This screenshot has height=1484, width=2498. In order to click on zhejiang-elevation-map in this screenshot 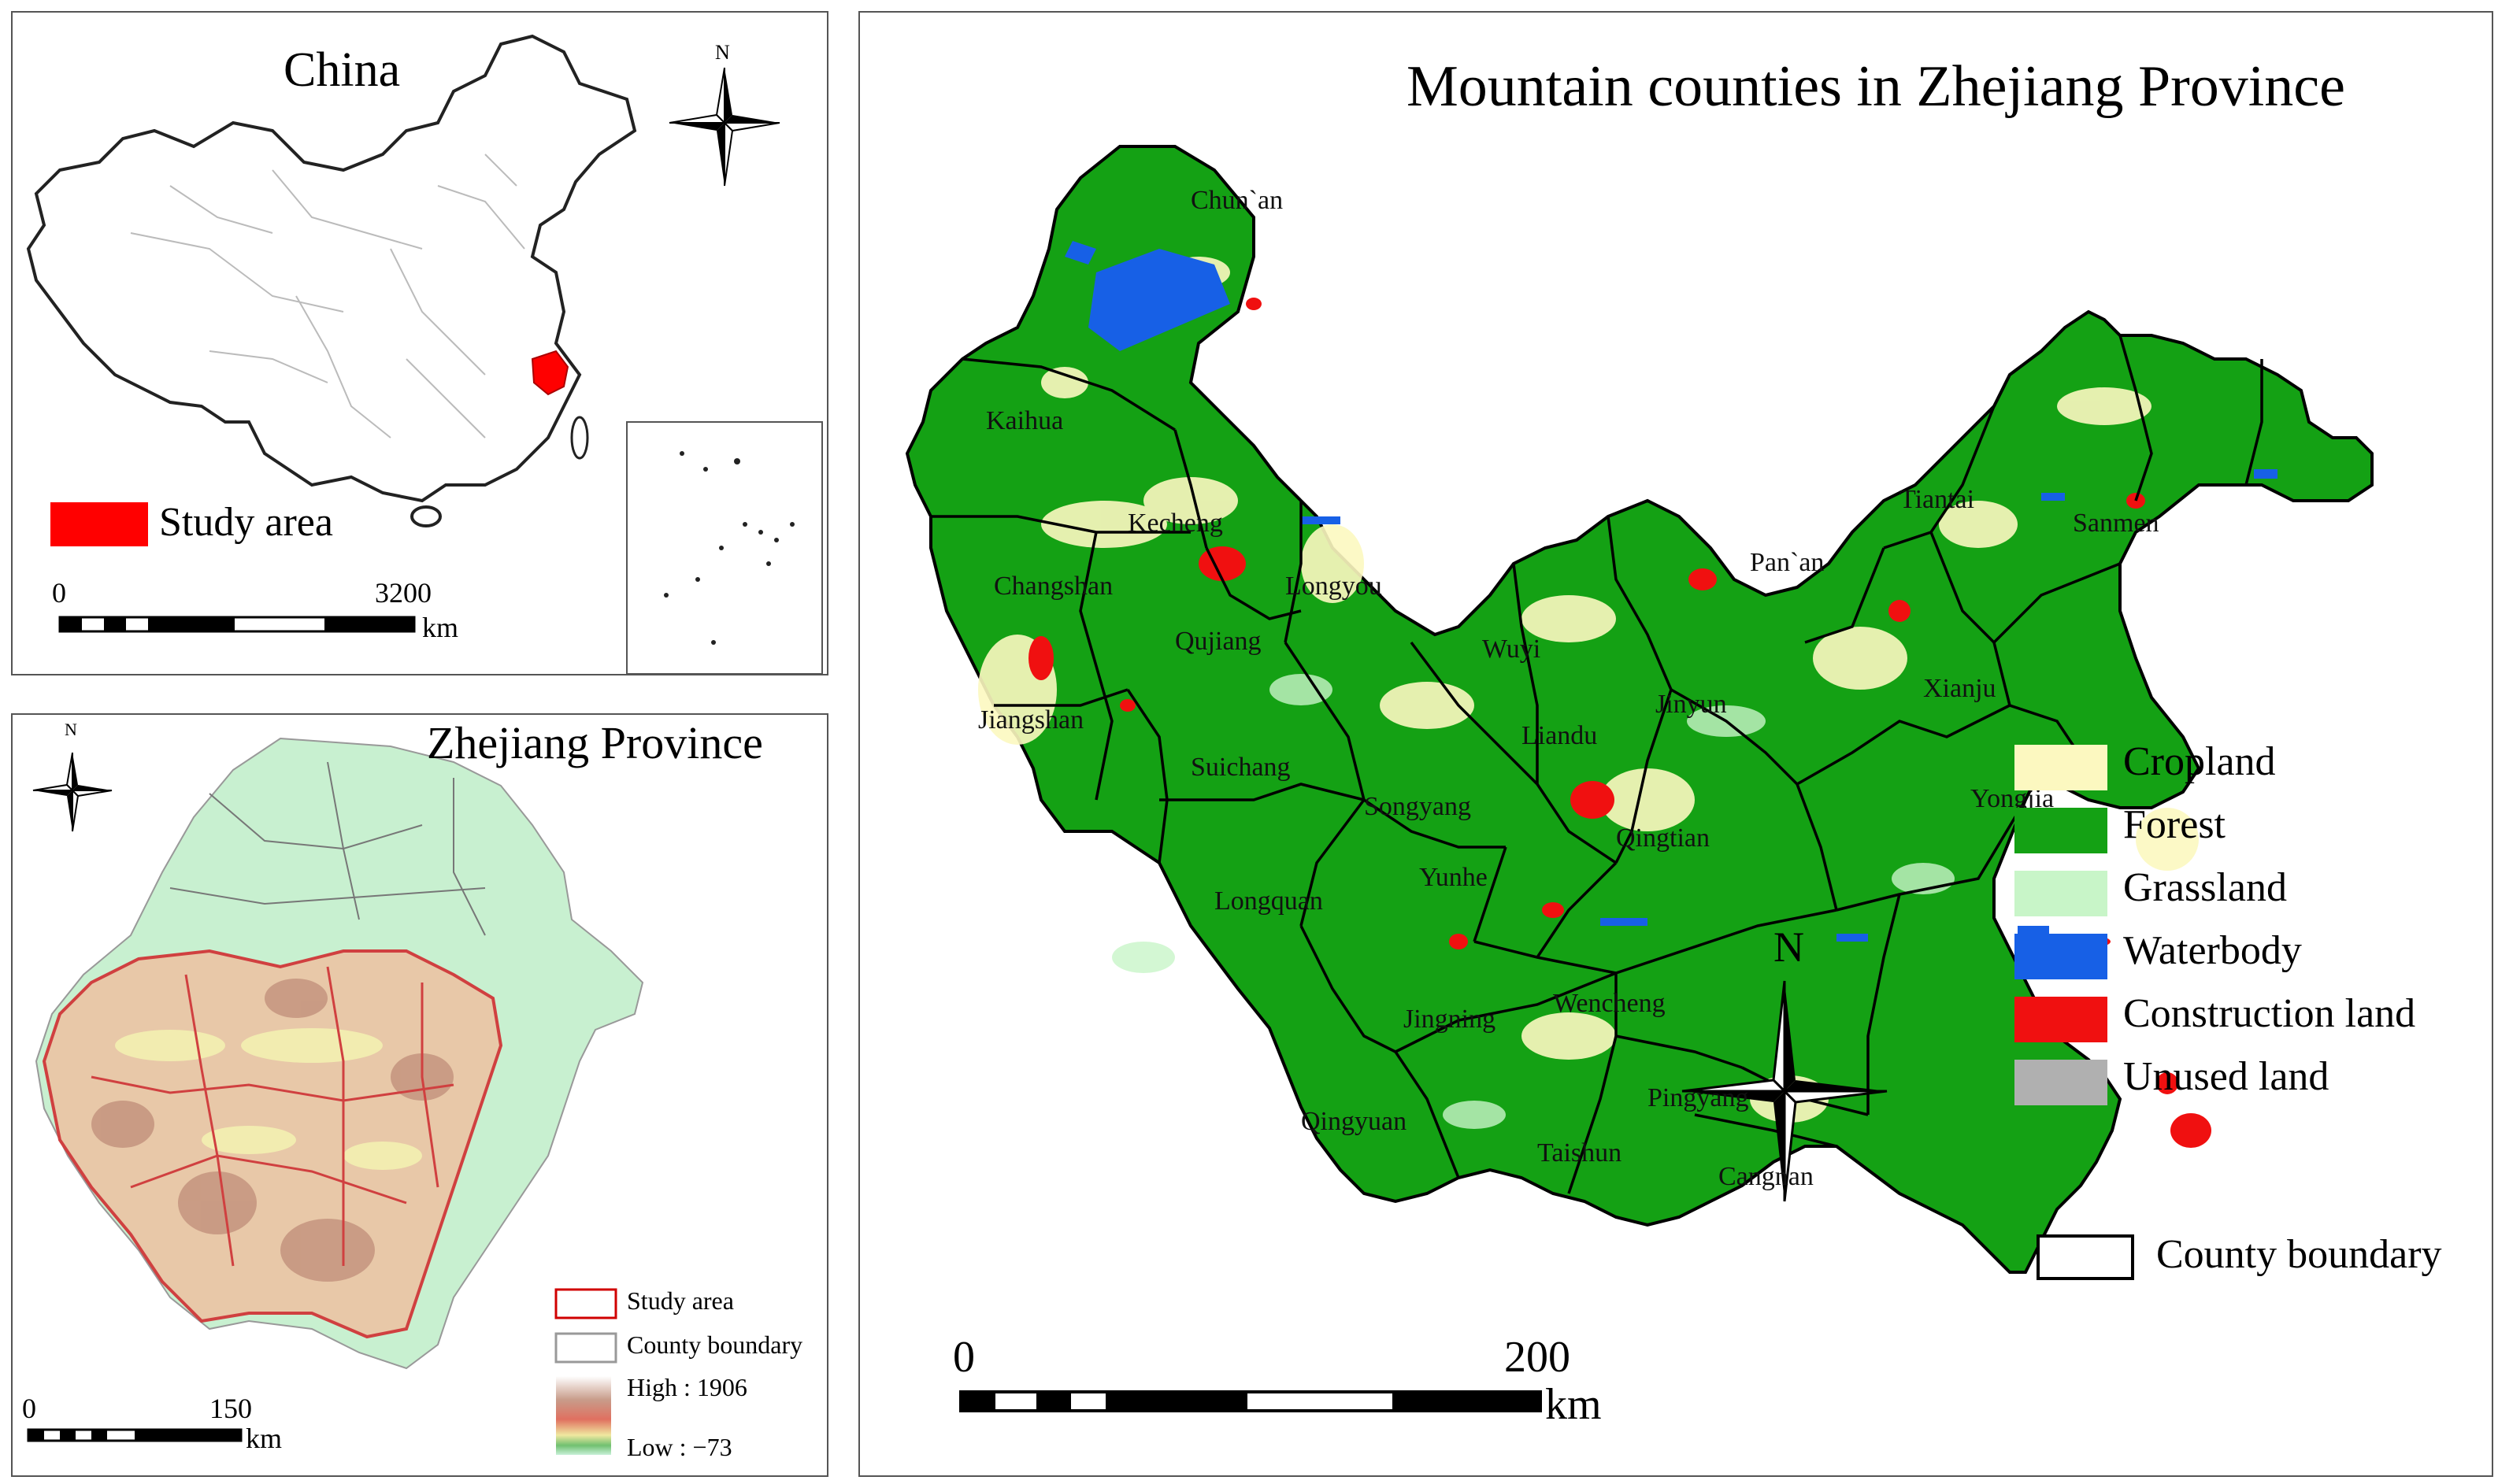, I will do `click(335, 1096)`.